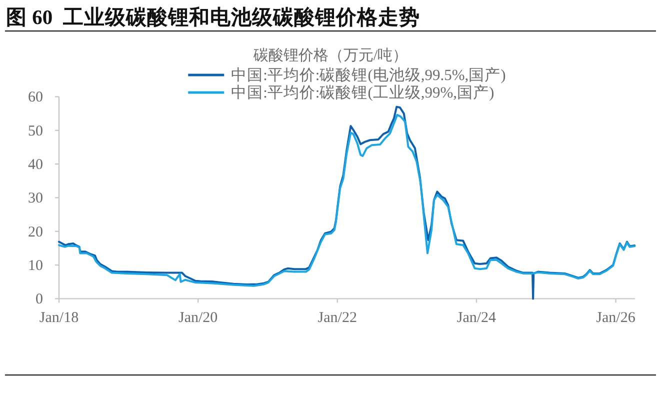 The width and height of the screenshot is (661, 406). Describe the element at coordinates (35, 266) in the screenshot. I see `y-tick-label: 10` at that location.